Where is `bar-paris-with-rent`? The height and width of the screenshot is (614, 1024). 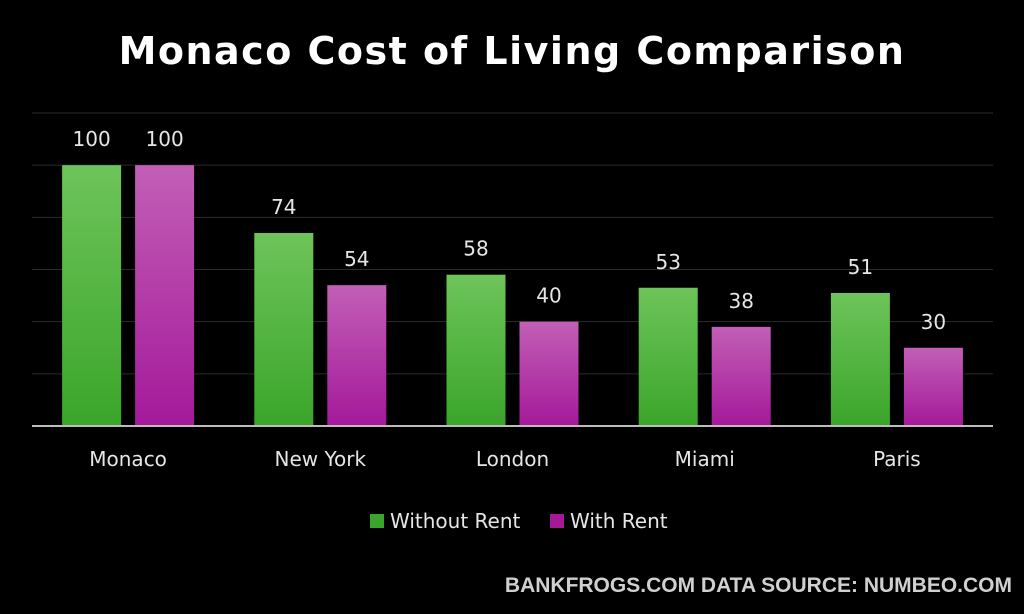 bar-paris-with-rent is located at coordinates (933, 386).